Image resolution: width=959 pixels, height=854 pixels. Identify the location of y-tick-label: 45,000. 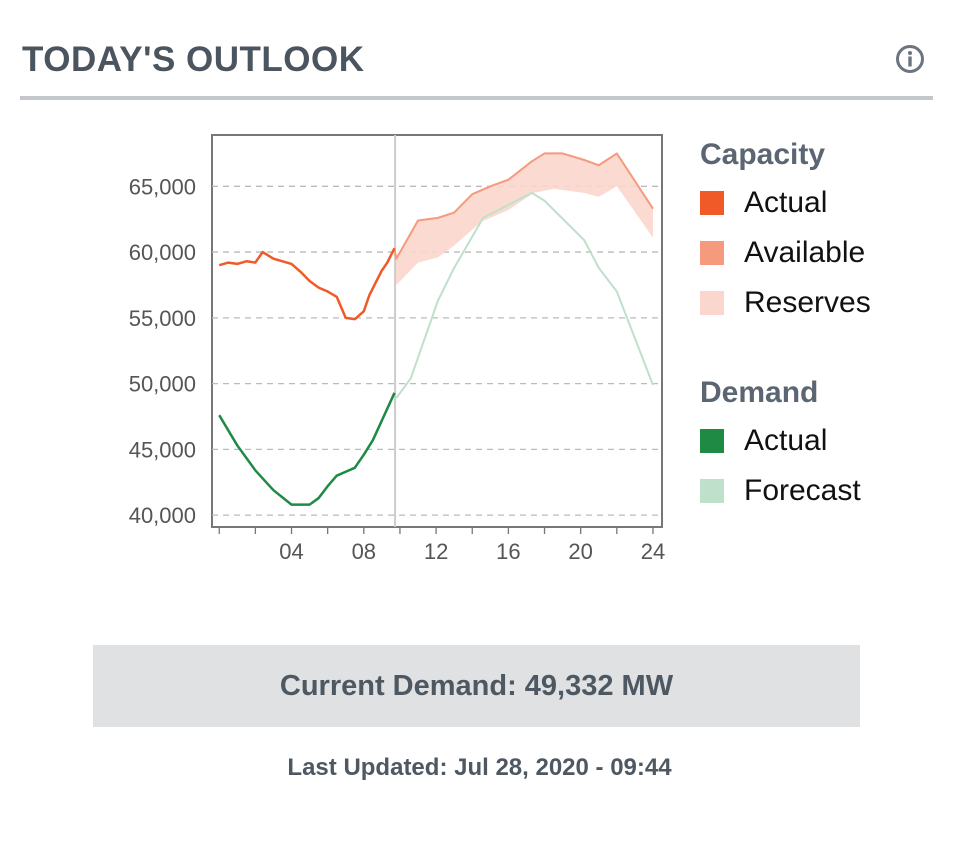
(162, 449).